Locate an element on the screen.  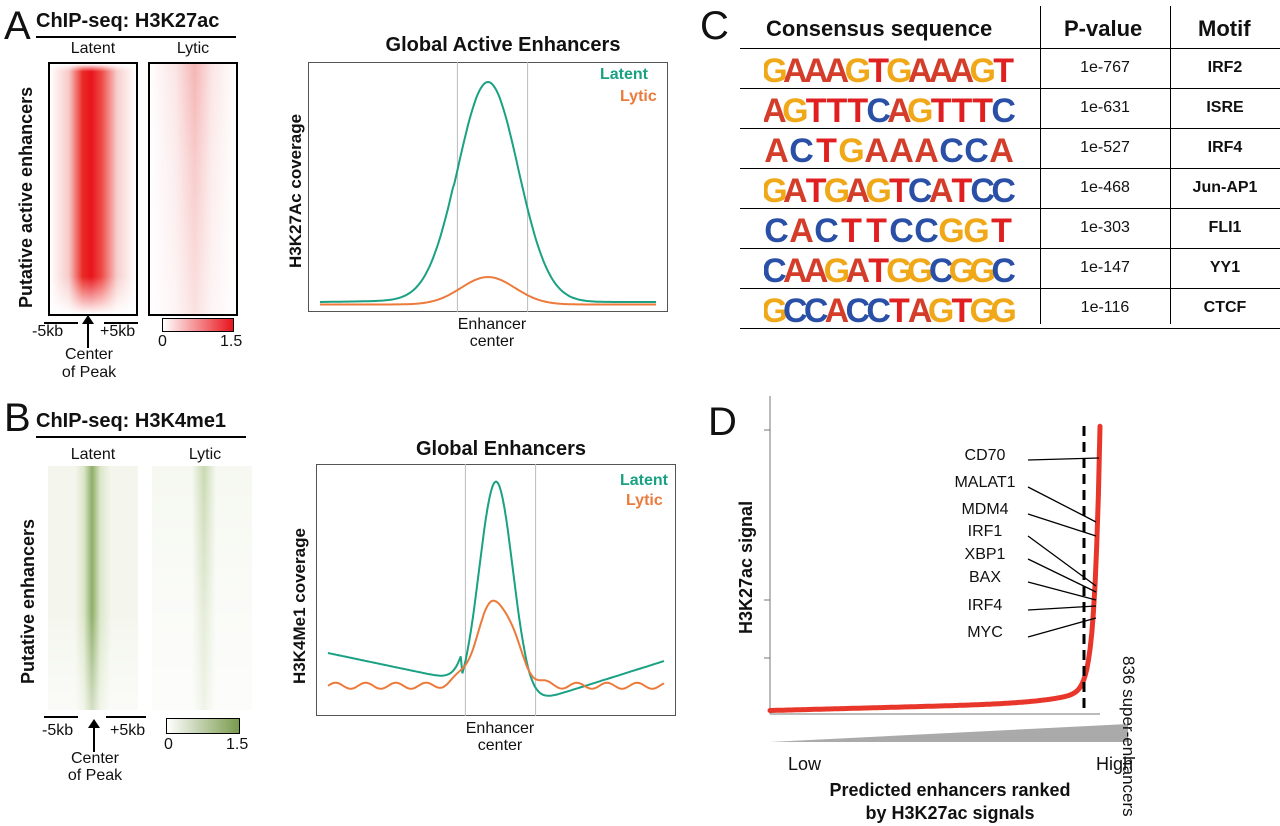
gene-label: MDM4 is located at coordinates (985, 509).